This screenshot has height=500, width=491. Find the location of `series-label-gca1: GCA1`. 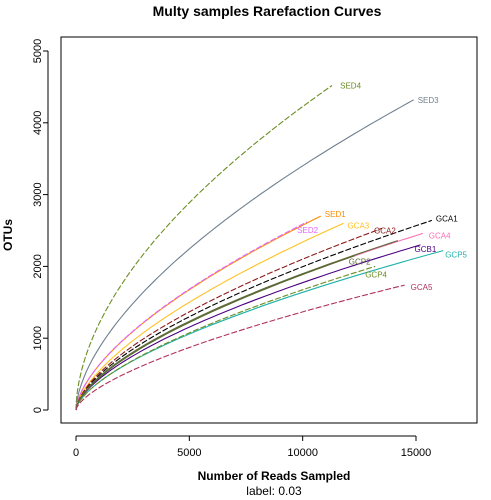

series-label-gca1: GCA1 is located at coordinates (447, 218).